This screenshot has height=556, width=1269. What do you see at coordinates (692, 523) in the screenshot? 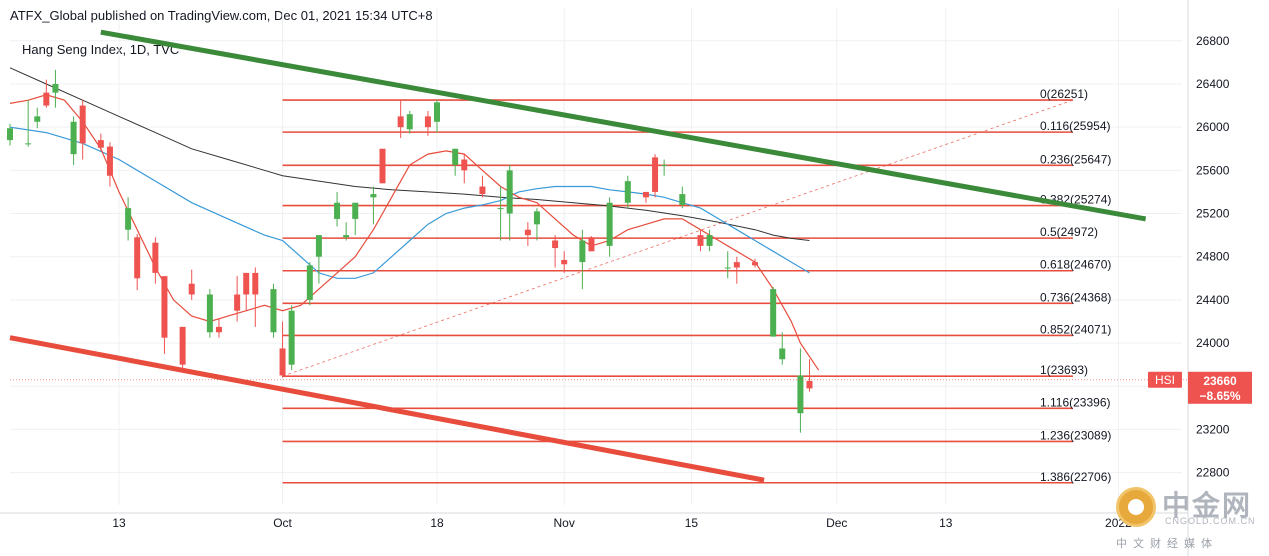
I see `x-tick-label: 15` at bounding box center [692, 523].